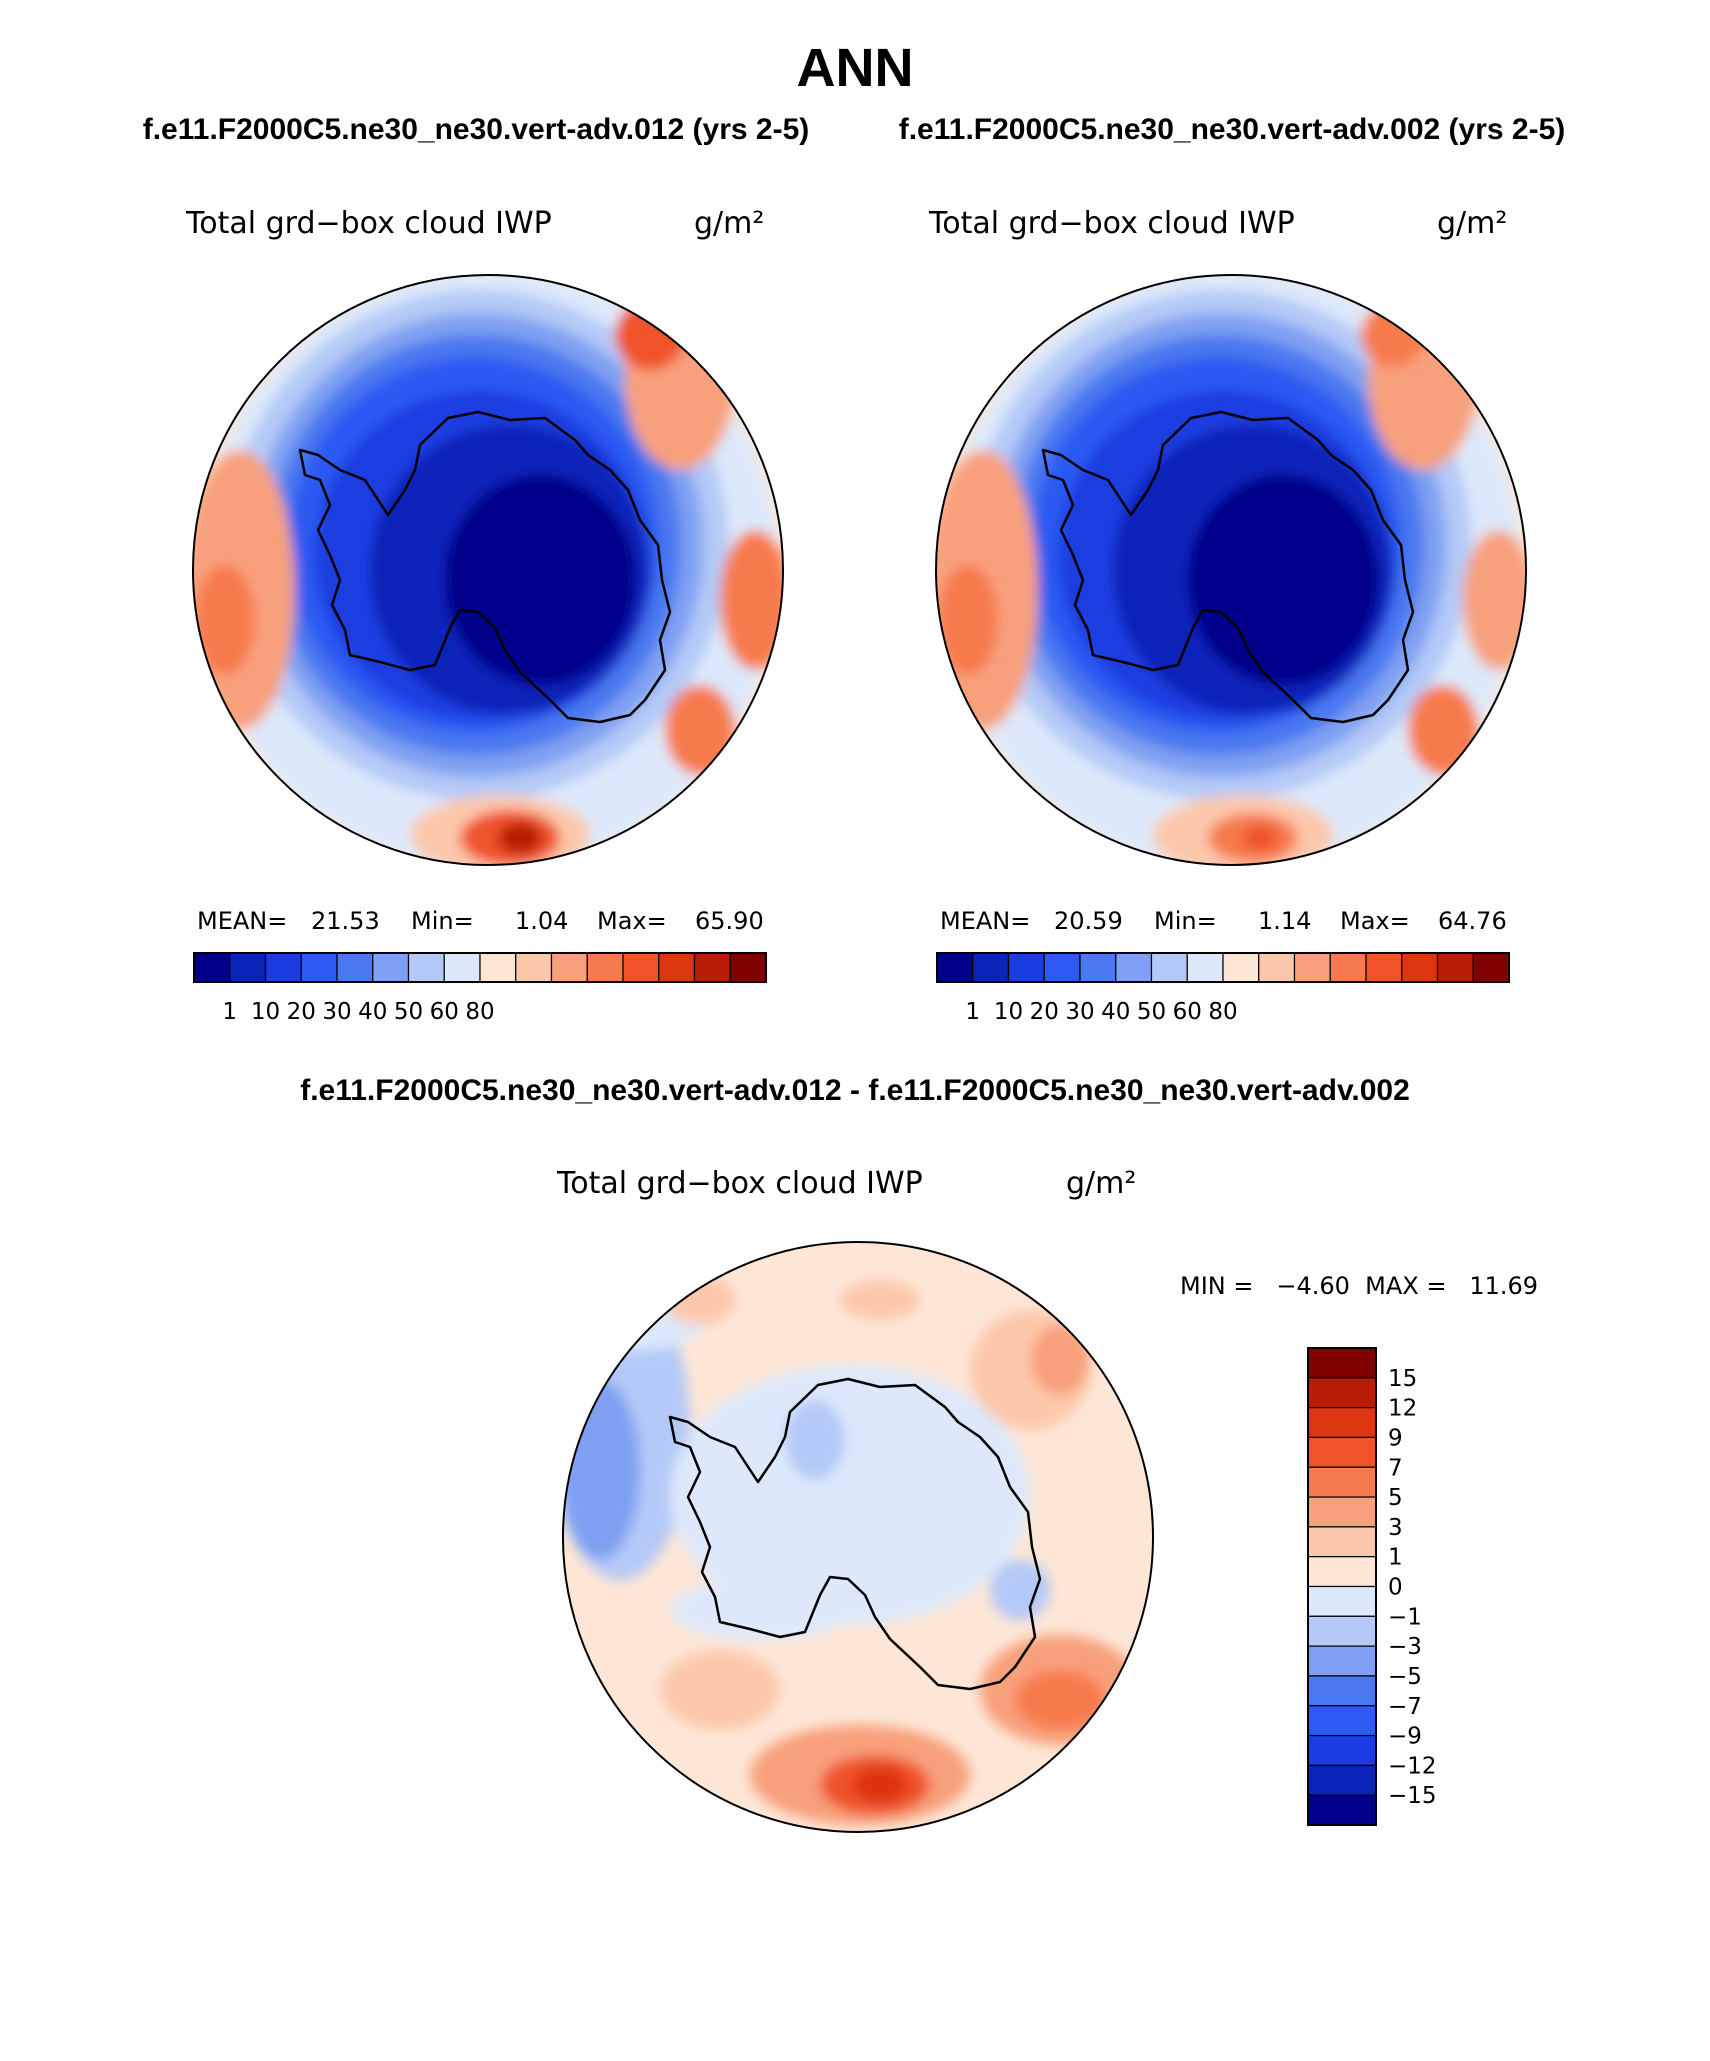 The image size is (1710, 2061). I want to click on panel-a-colorbar-tick-label: 10, so click(265, 1012).